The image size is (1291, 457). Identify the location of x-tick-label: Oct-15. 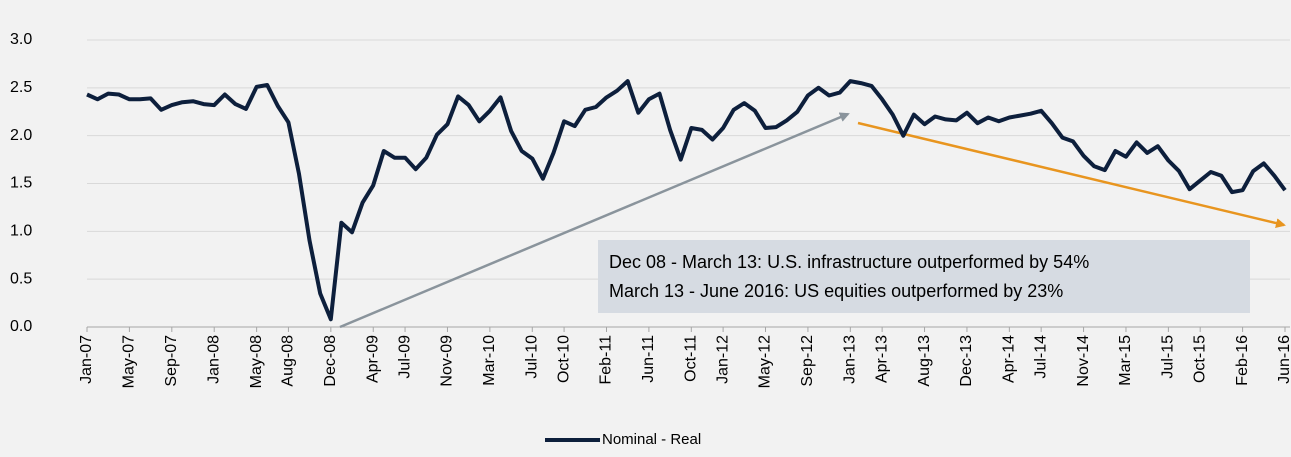
(1199, 359).